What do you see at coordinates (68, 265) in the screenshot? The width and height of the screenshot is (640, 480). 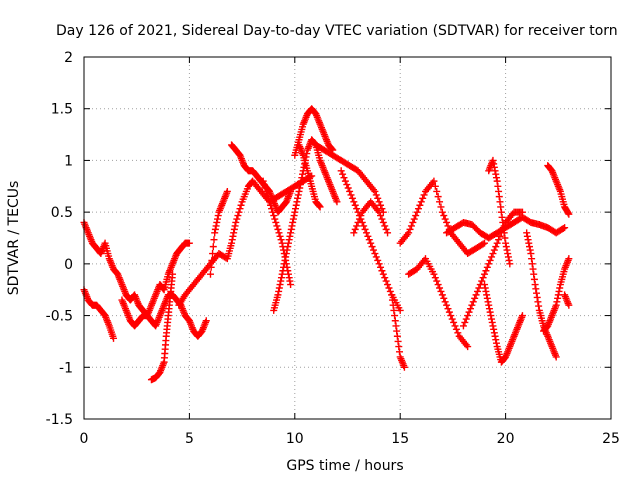 I see `y-tick-label: 0` at bounding box center [68, 265].